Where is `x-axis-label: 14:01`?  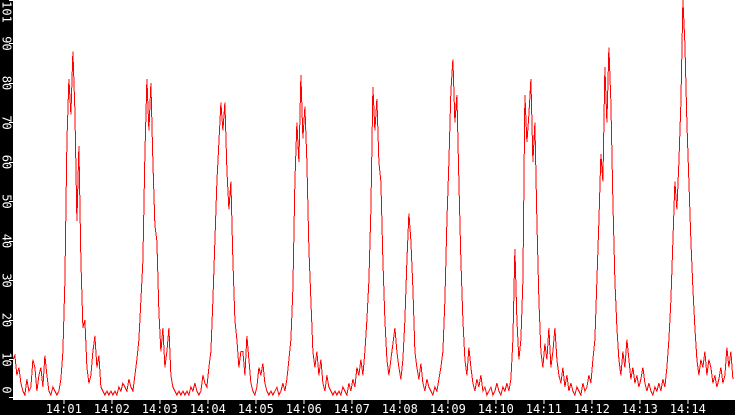 x-axis-label: 14:01 is located at coordinates (64, 408).